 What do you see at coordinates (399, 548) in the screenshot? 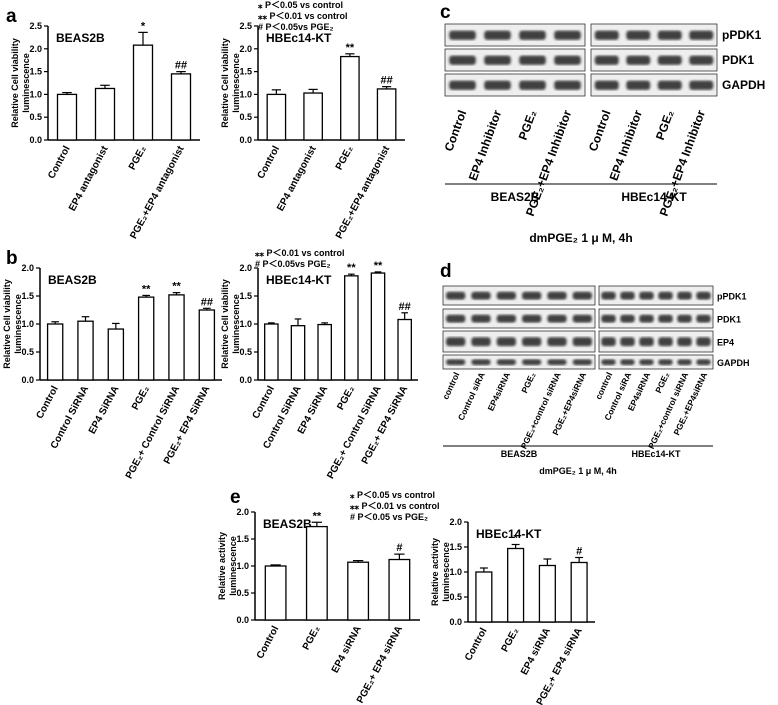
I see `significance-mark: #` at bounding box center [399, 548].